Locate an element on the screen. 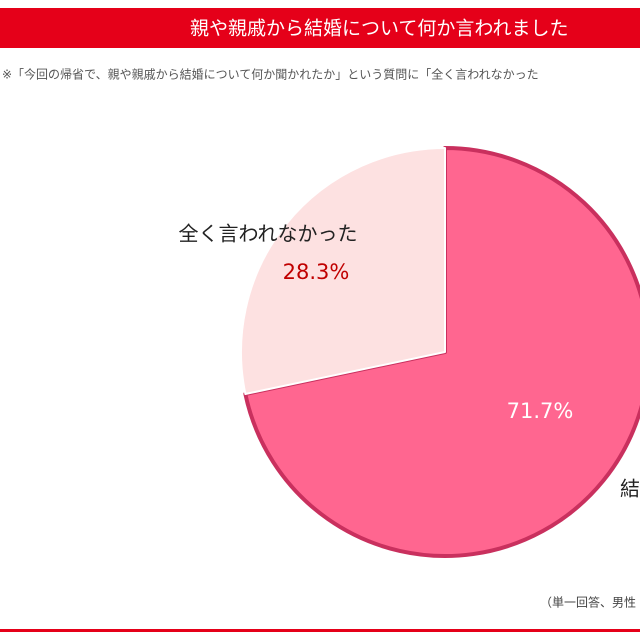  value-label: 71.7% is located at coordinates (540, 411).